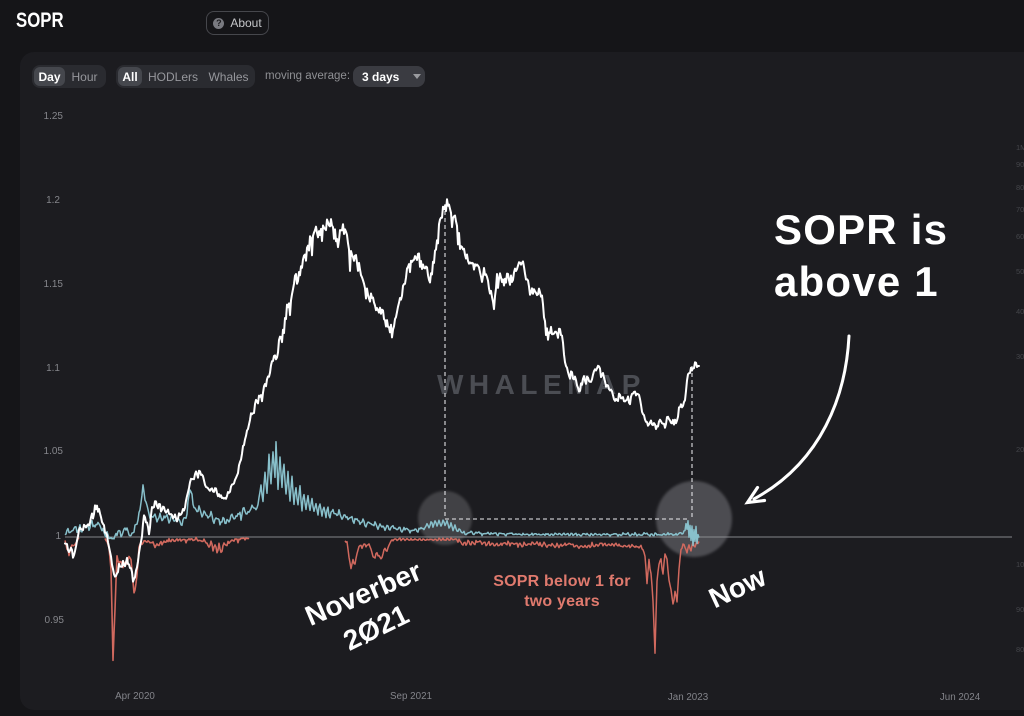 This screenshot has height=716, width=1024. Describe the element at coordinates (688, 697) in the screenshot. I see `svg-text: Jan 2023` at that location.